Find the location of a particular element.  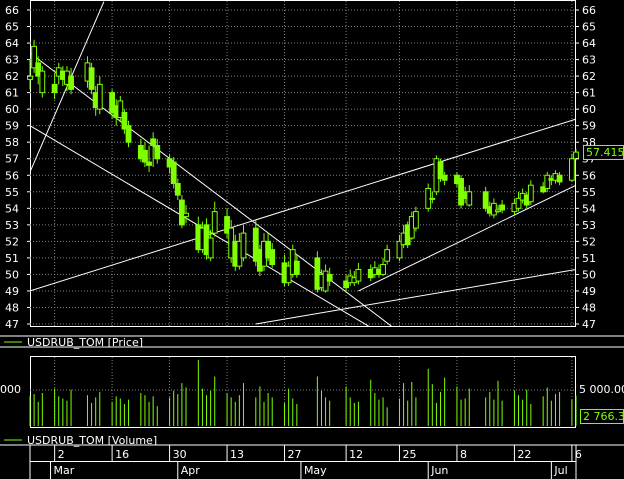

price-y-tick-label-right: 66 is located at coordinates (589, 10).